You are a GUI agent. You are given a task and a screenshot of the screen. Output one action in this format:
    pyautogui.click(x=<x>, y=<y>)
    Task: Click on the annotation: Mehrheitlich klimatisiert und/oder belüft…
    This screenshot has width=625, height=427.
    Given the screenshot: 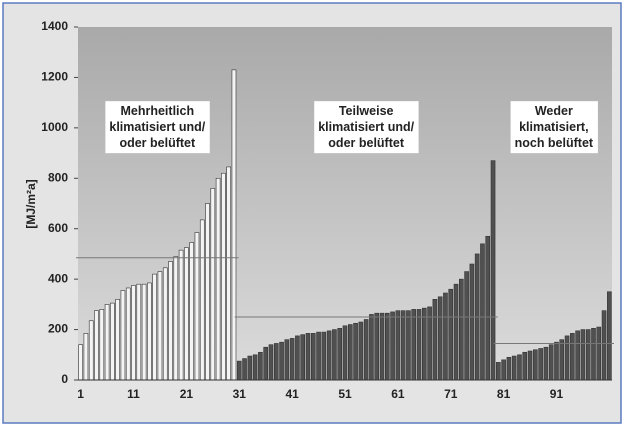 What is the action you would take?
    pyautogui.click(x=157, y=127)
    